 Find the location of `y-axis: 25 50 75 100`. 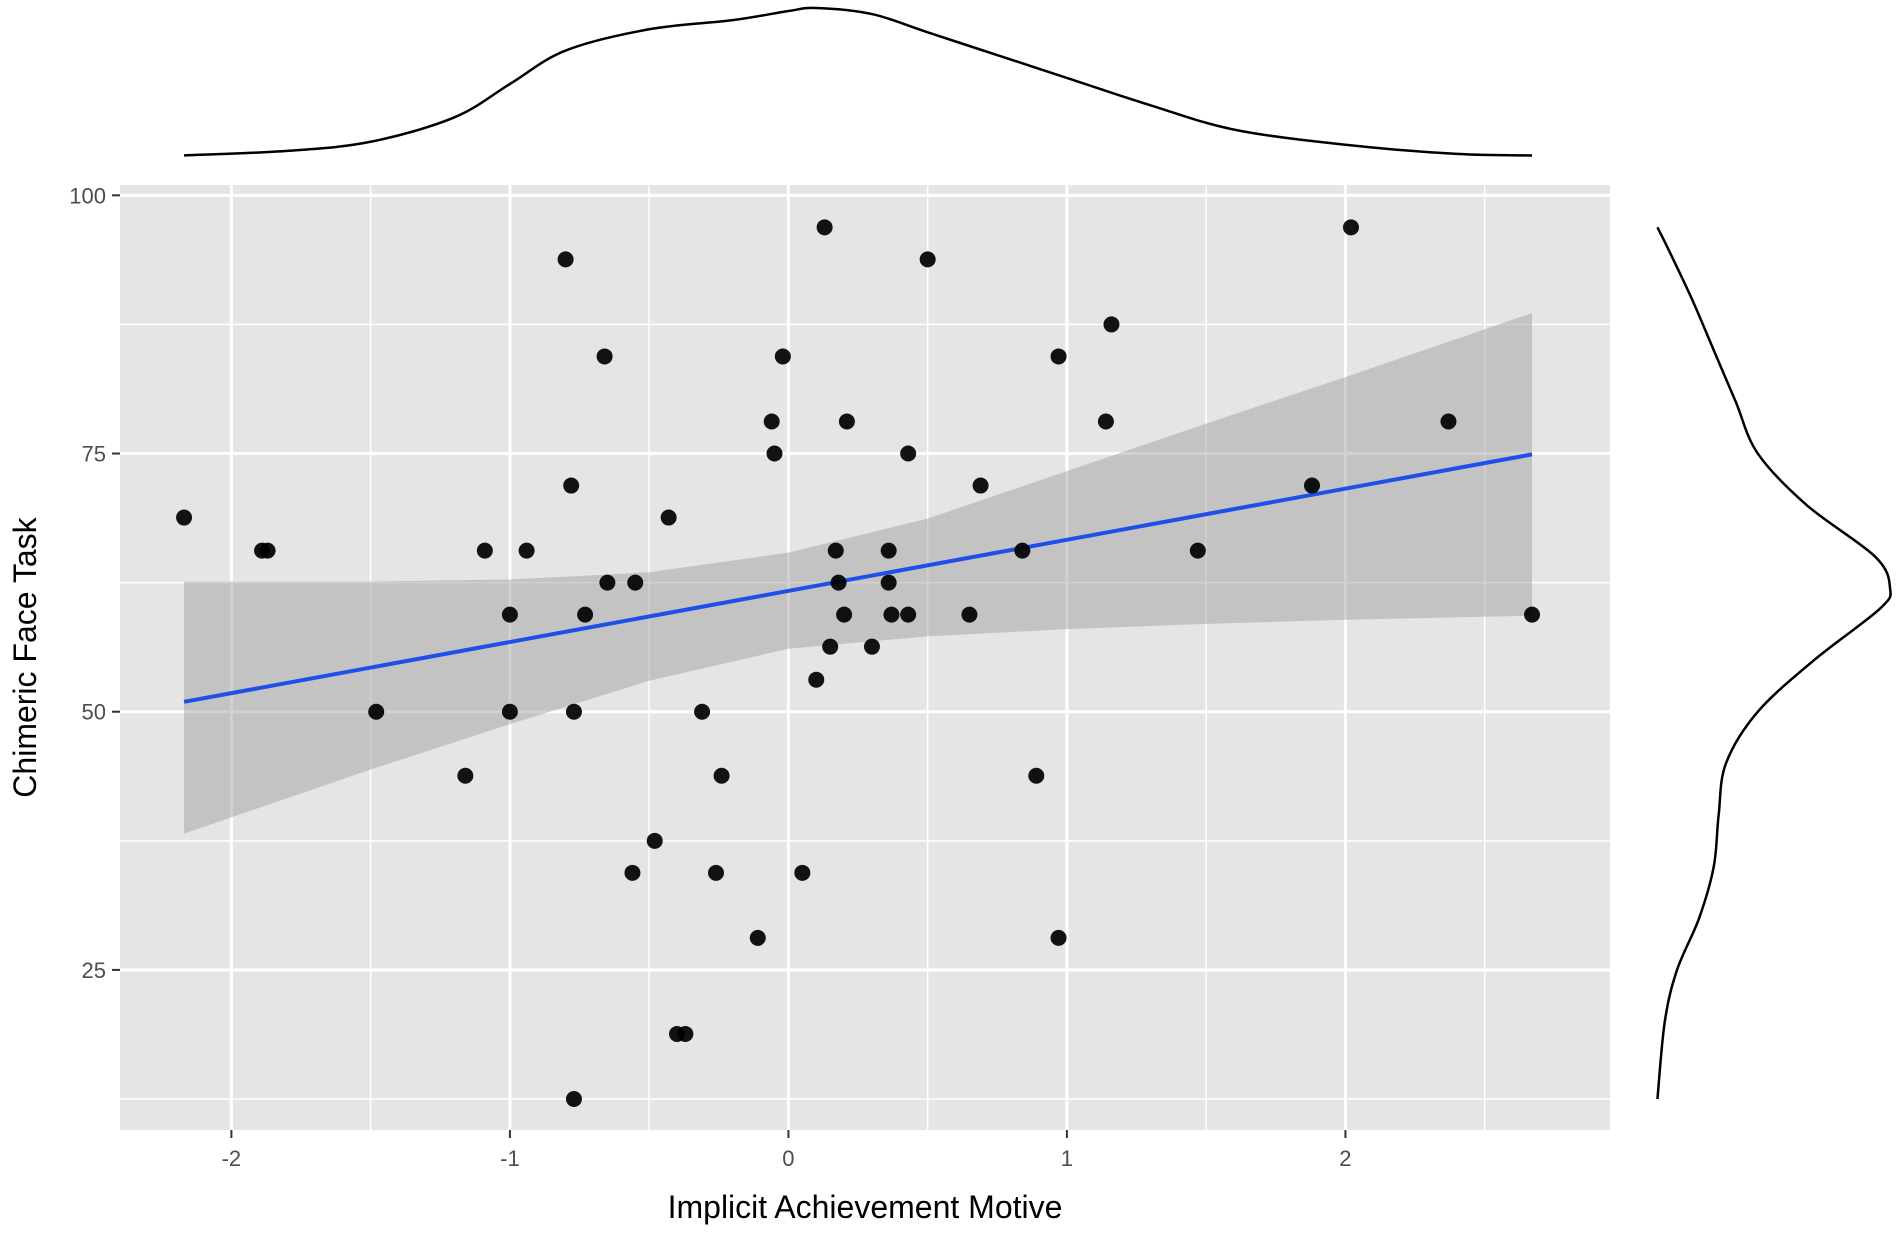

y-axis: 25 50 75 100 is located at coordinates (94, 583).